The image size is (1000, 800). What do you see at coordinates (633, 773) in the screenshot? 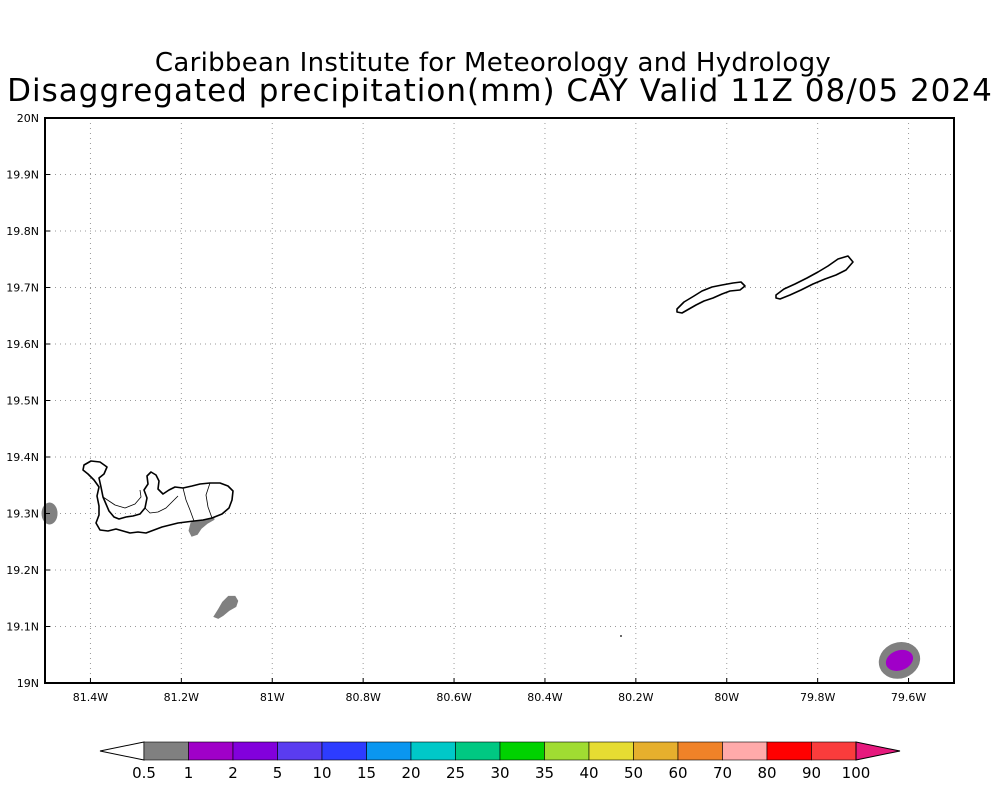
I see `colorbar-label: 50` at bounding box center [633, 773].